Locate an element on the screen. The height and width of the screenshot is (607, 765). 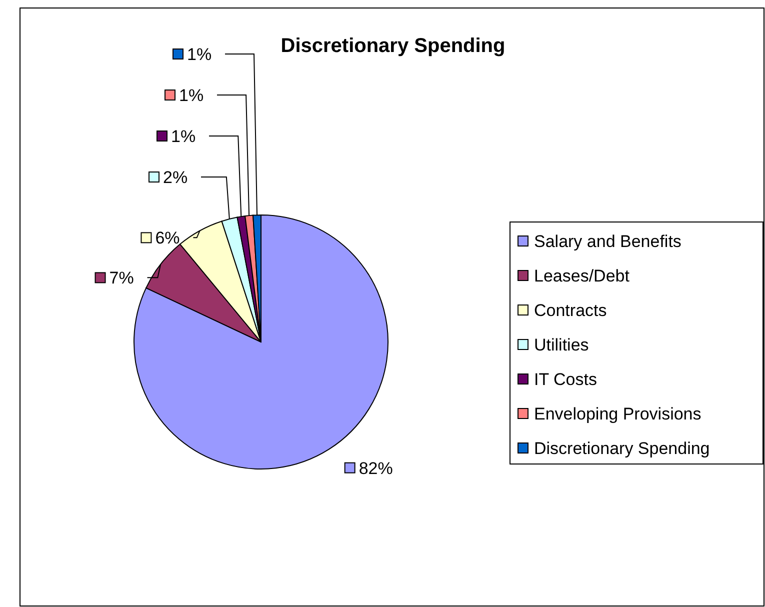
data-label: 6% is located at coordinates (167, 238).